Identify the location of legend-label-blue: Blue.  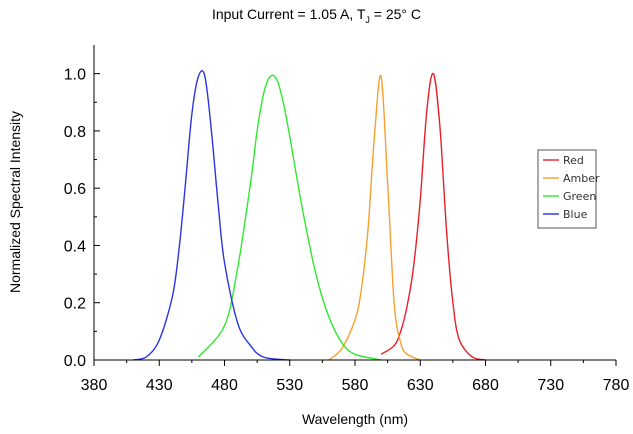
(575, 214).